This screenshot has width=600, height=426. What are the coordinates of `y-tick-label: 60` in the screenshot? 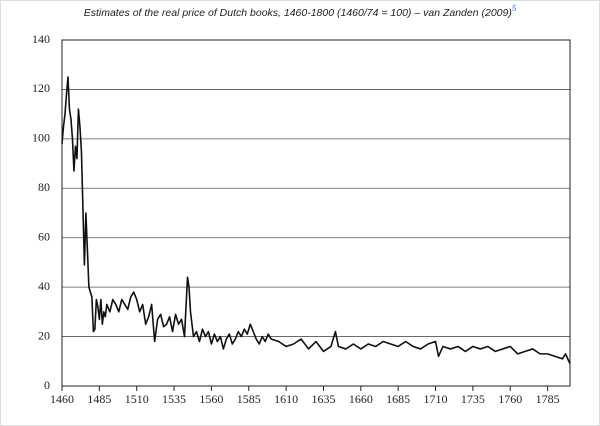 It's located at (44, 236).